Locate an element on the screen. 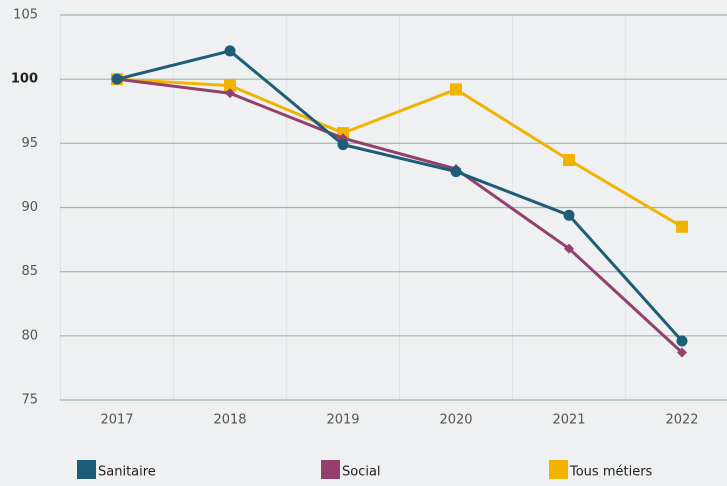  y-tick-label: 90 is located at coordinates (29, 207).